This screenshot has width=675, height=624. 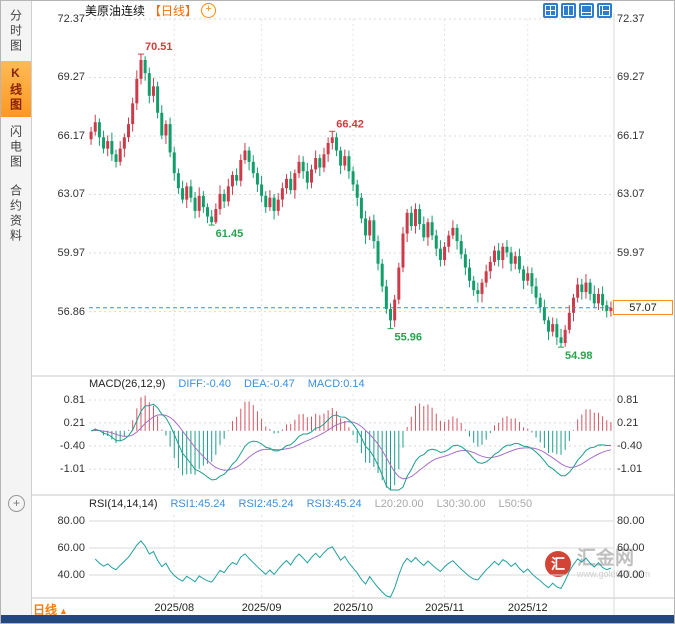 What do you see at coordinates (399, 504) in the screenshot?
I see `rsi-l20-value: L20:20.00` at bounding box center [399, 504].